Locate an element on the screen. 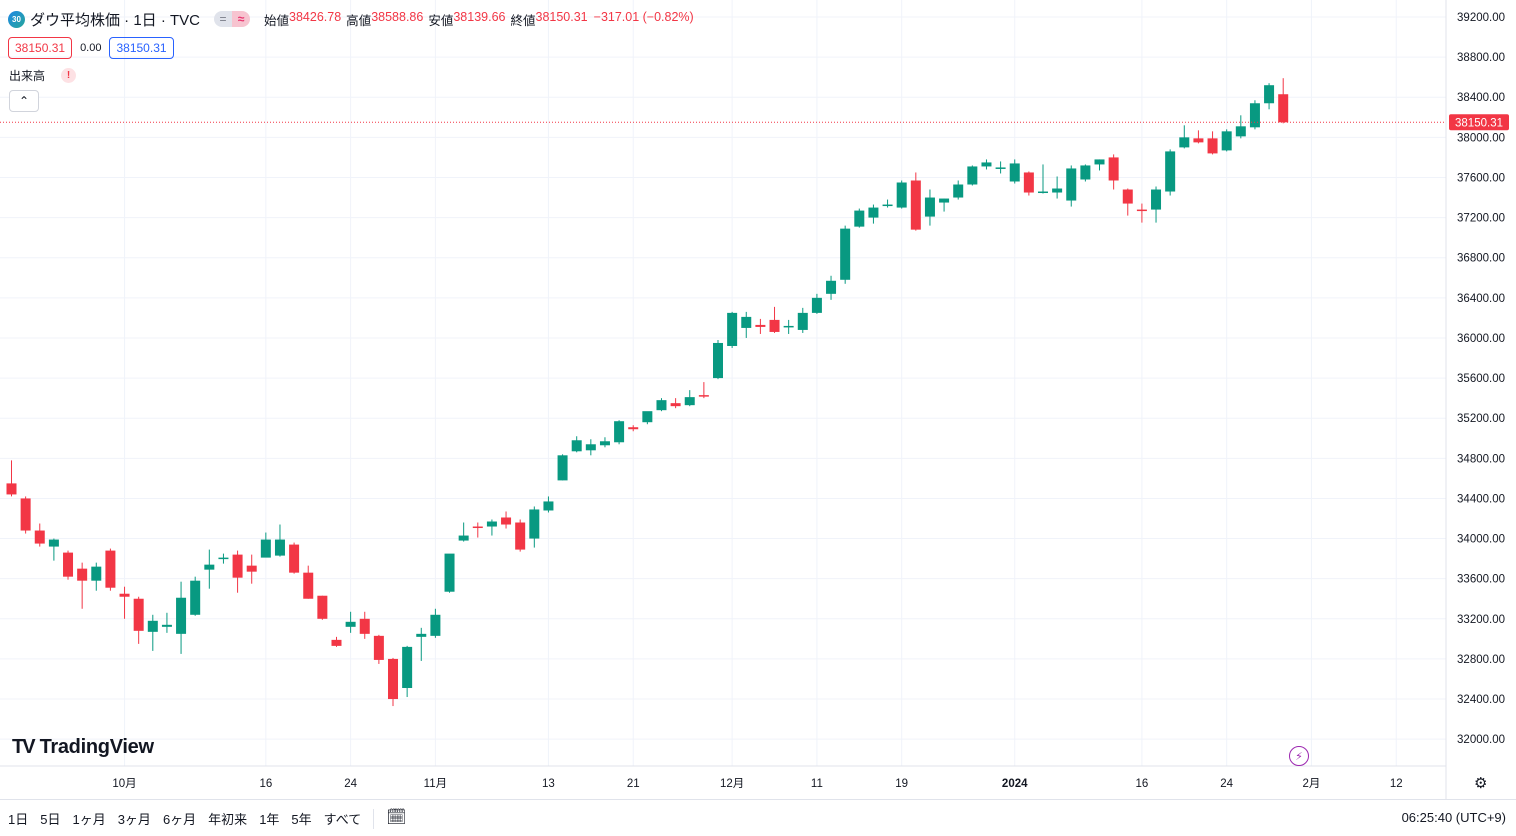 This screenshot has width=1516, height=836. range-ytd: 年初来 is located at coordinates (228, 819).